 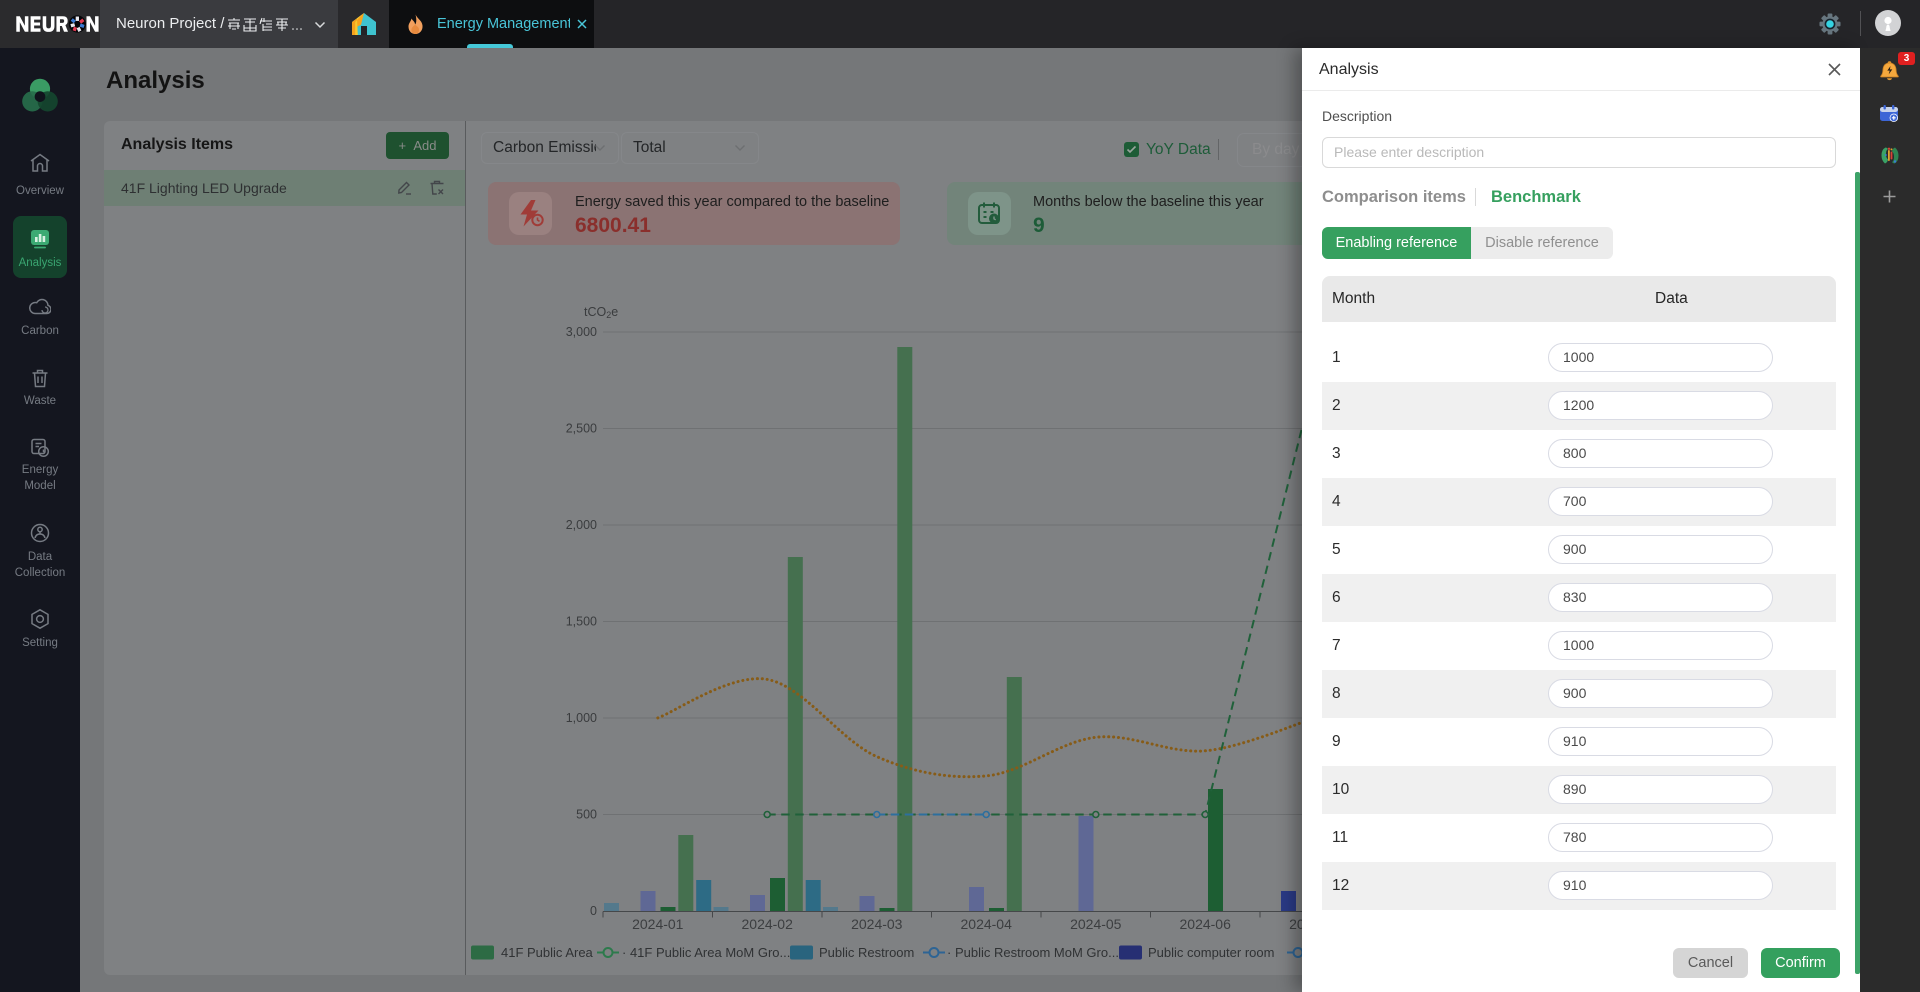 I want to click on svg-text: 2024-01, so click(x=658, y=924).